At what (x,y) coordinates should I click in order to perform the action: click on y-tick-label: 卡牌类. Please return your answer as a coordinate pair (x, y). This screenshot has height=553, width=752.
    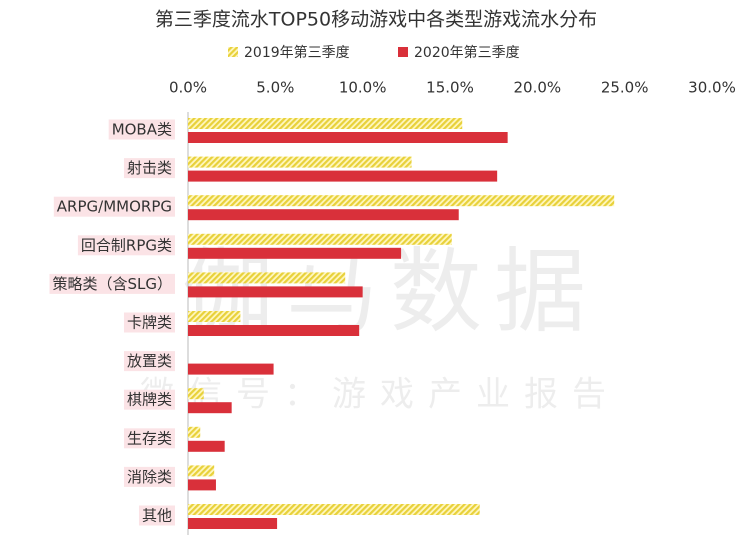
    Looking at the image, I should click on (149, 323).